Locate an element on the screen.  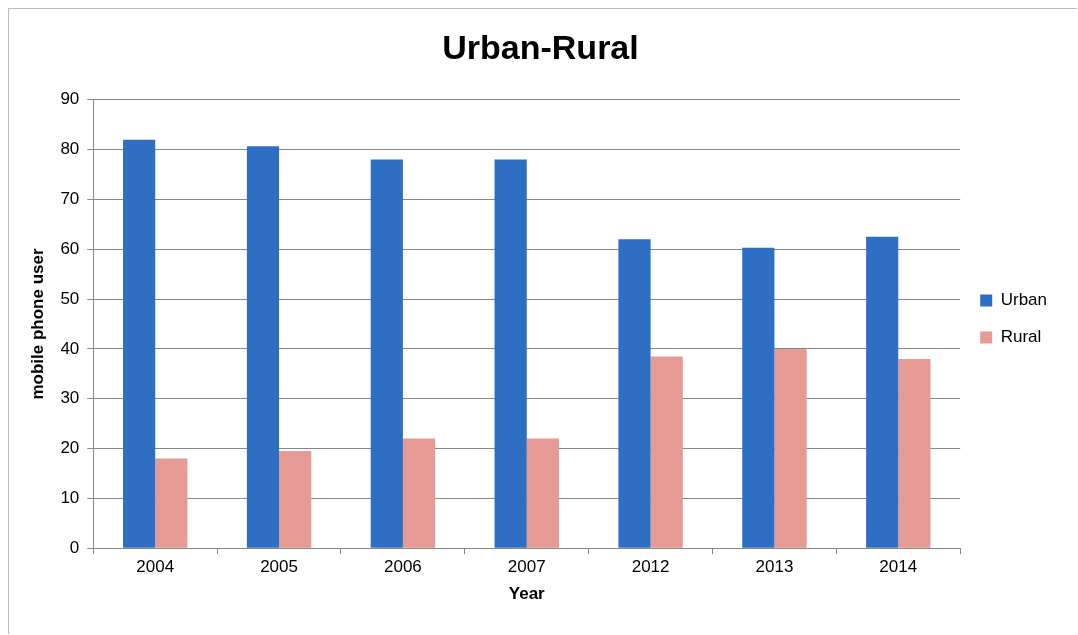
y-tick-label: 80 is located at coordinates (70, 149).